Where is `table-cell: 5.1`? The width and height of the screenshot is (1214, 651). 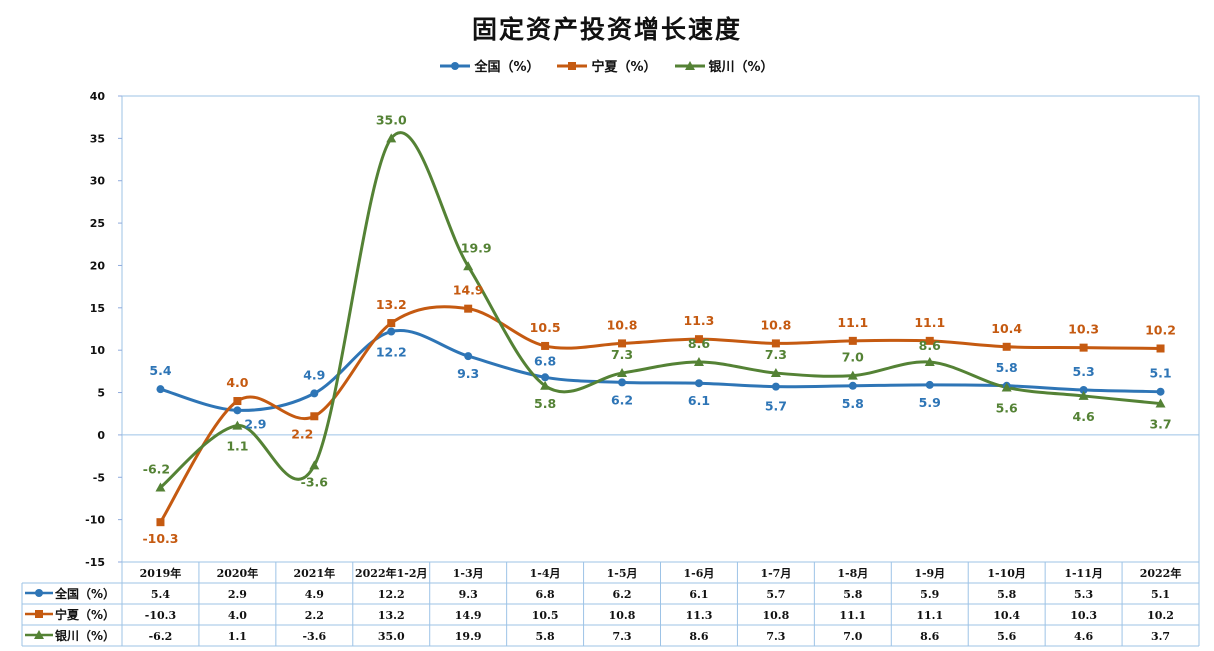 table-cell: 5.1 is located at coordinates (1160, 594).